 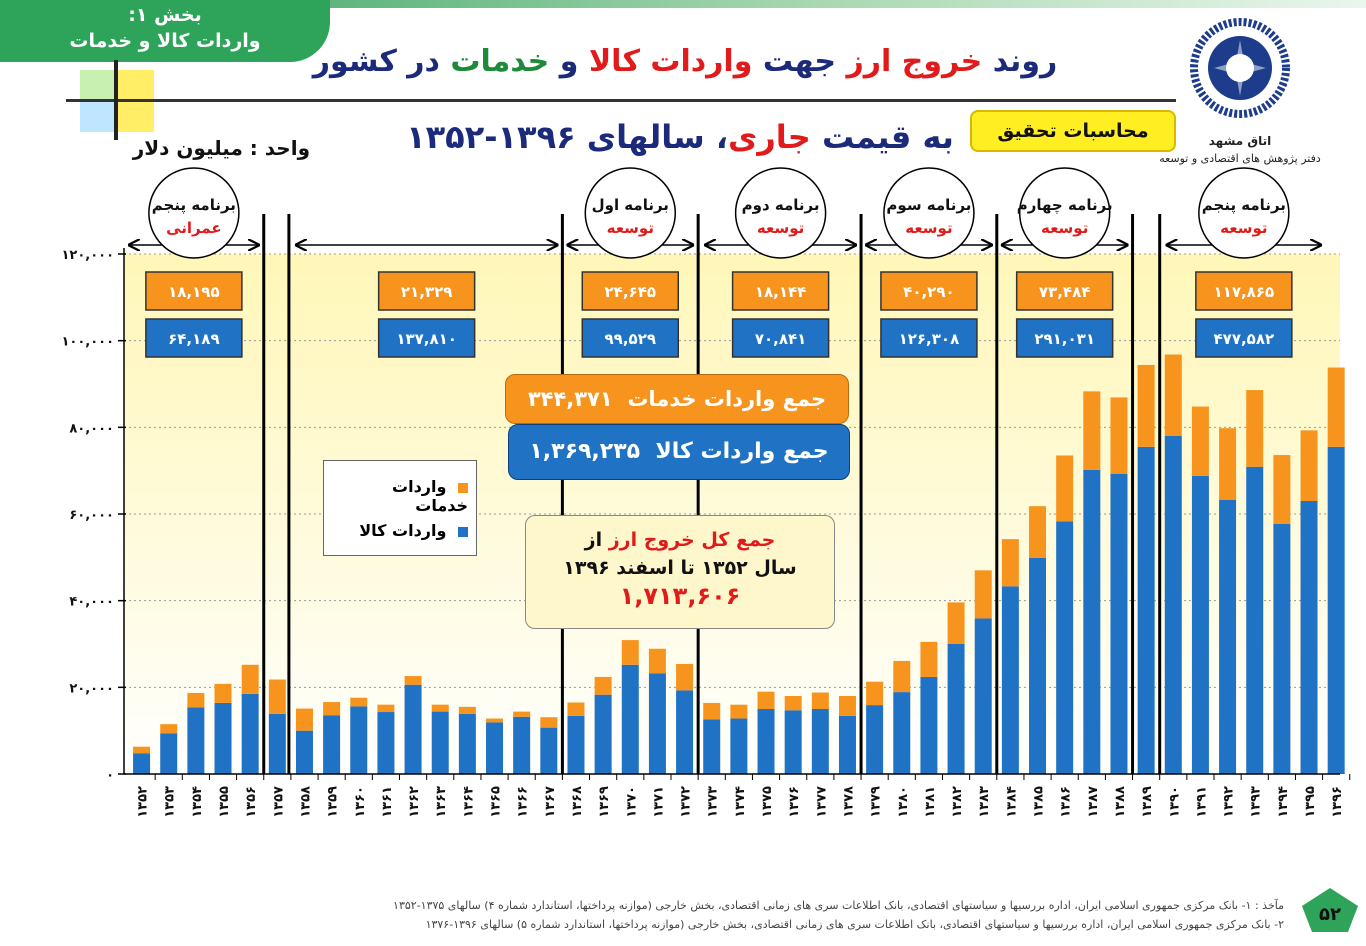 I want to click on x-tick-label: ۱۳۸۰, so click(x=903, y=802).